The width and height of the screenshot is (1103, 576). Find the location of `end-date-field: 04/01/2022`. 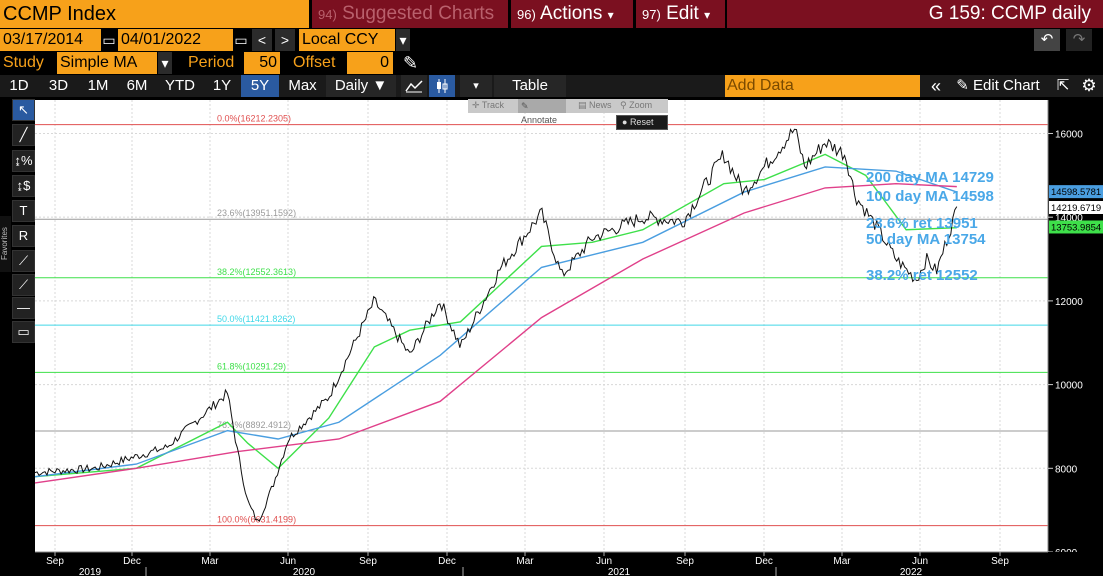

end-date-field: 04/01/2022 is located at coordinates (175, 40).